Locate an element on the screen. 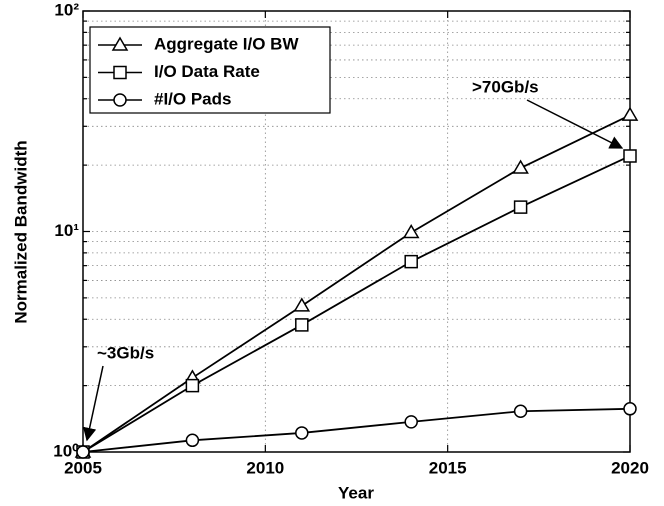  legend-box is located at coordinates (210, 70).